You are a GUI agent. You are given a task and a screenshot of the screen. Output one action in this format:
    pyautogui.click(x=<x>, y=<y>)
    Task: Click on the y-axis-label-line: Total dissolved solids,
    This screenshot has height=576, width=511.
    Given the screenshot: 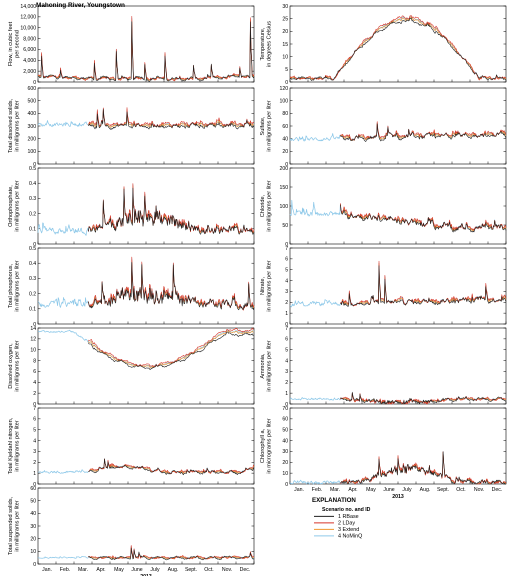 What is the action you would take?
    pyautogui.click(x=11, y=126)
    